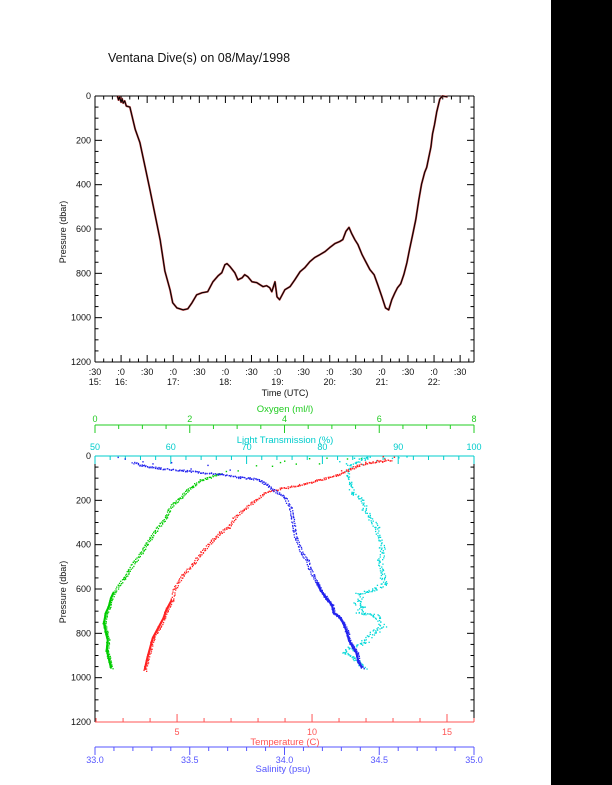 The width and height of the screenshot is (612, 785). What do you see at coordinates (329, 382) in the screenshot?
I see `tick-label: 20:` at bounding box center [329, 382].